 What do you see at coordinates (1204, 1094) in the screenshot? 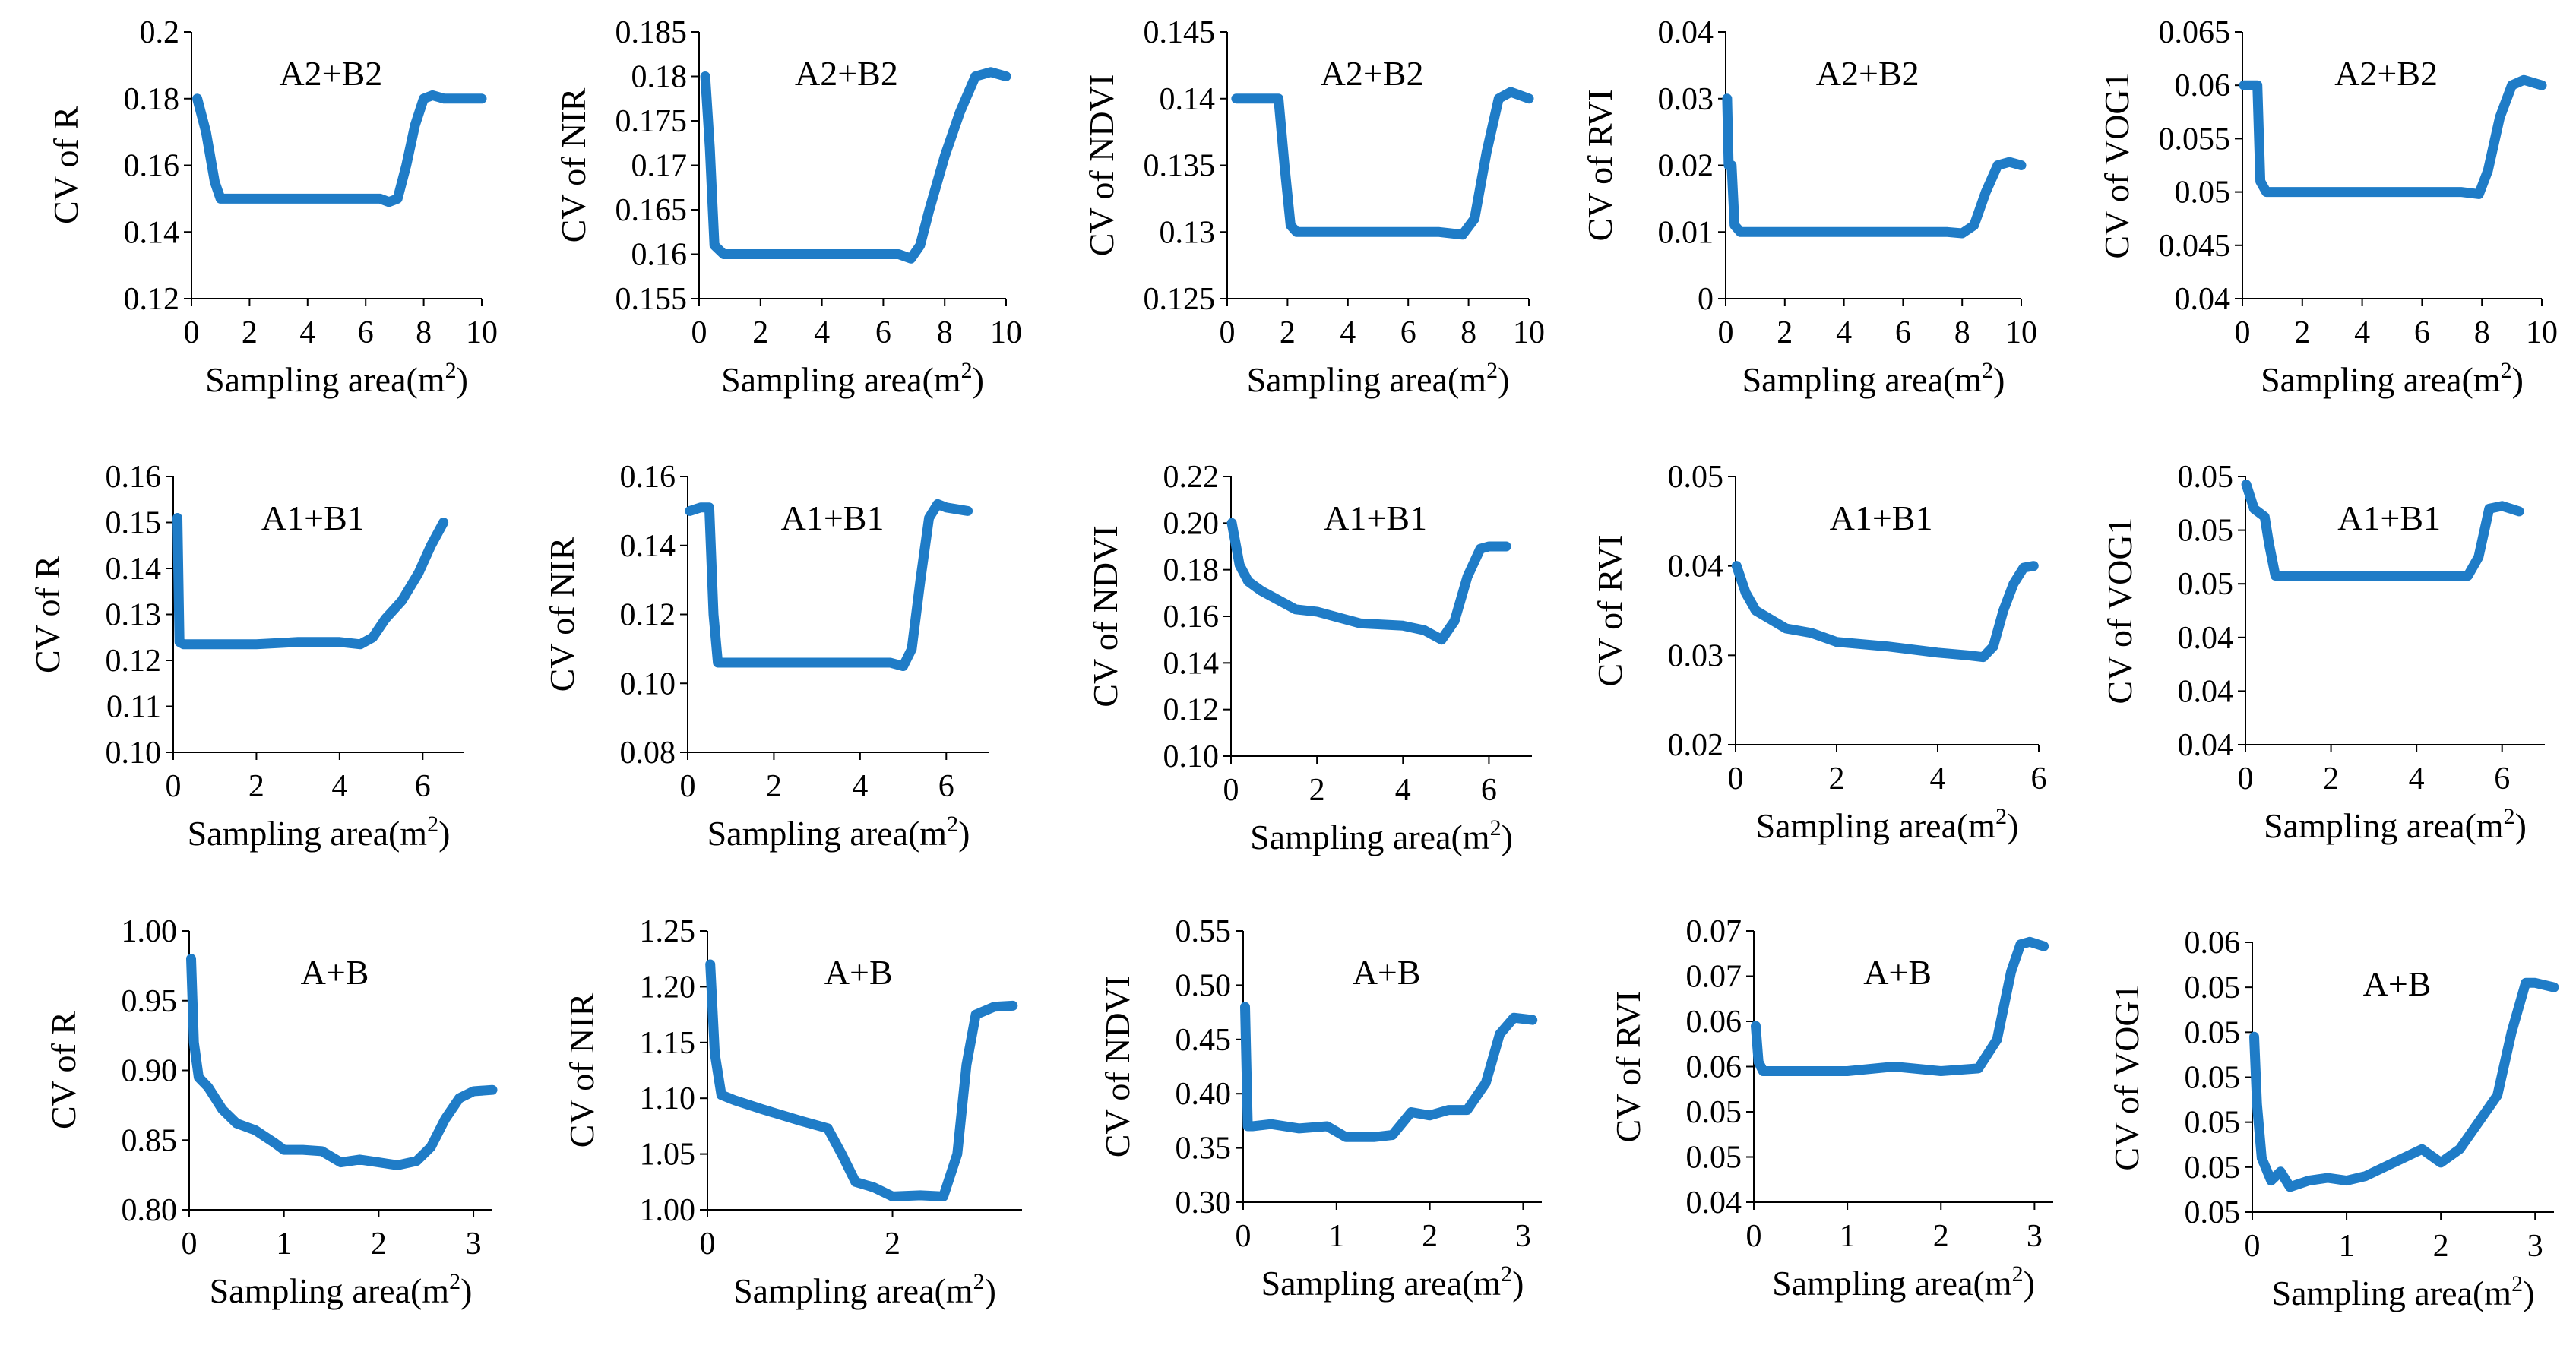
I see `y-tick-label: 0.40` at bounding box center [1204, 1094].